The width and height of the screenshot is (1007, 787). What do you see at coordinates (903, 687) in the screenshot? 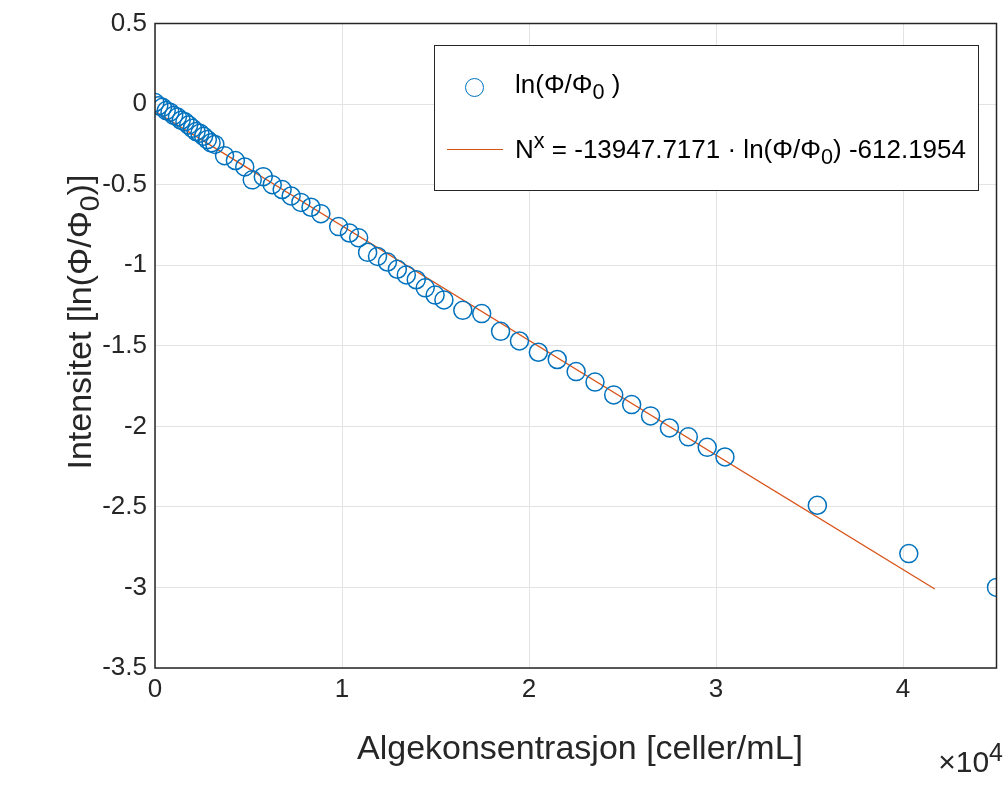
I see `x-tick-label: 4` at bounding box center [903, 687].